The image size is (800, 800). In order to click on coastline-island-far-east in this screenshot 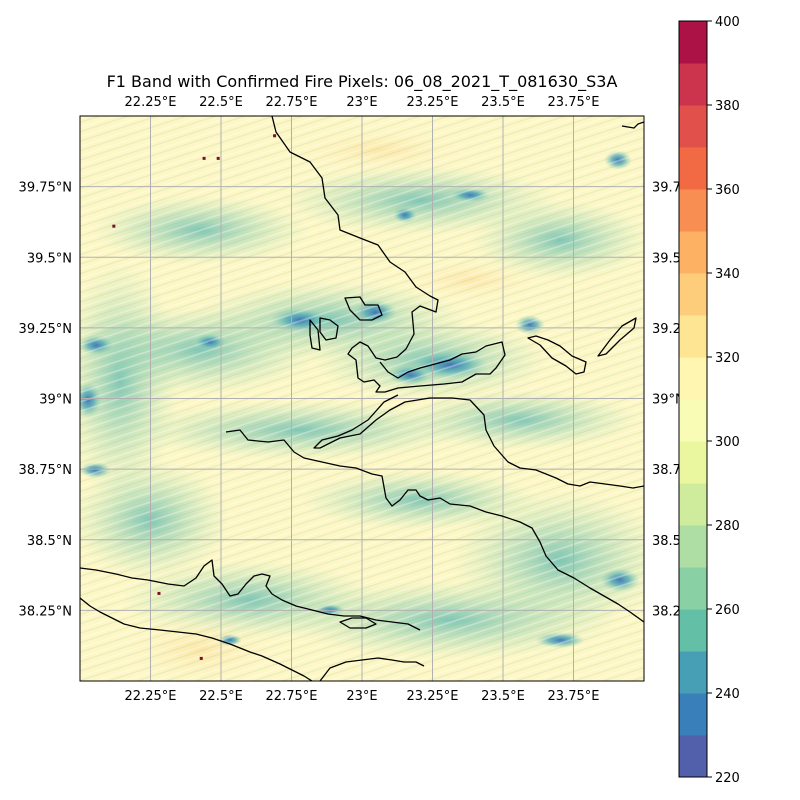, I will do `click(617, 337)`.